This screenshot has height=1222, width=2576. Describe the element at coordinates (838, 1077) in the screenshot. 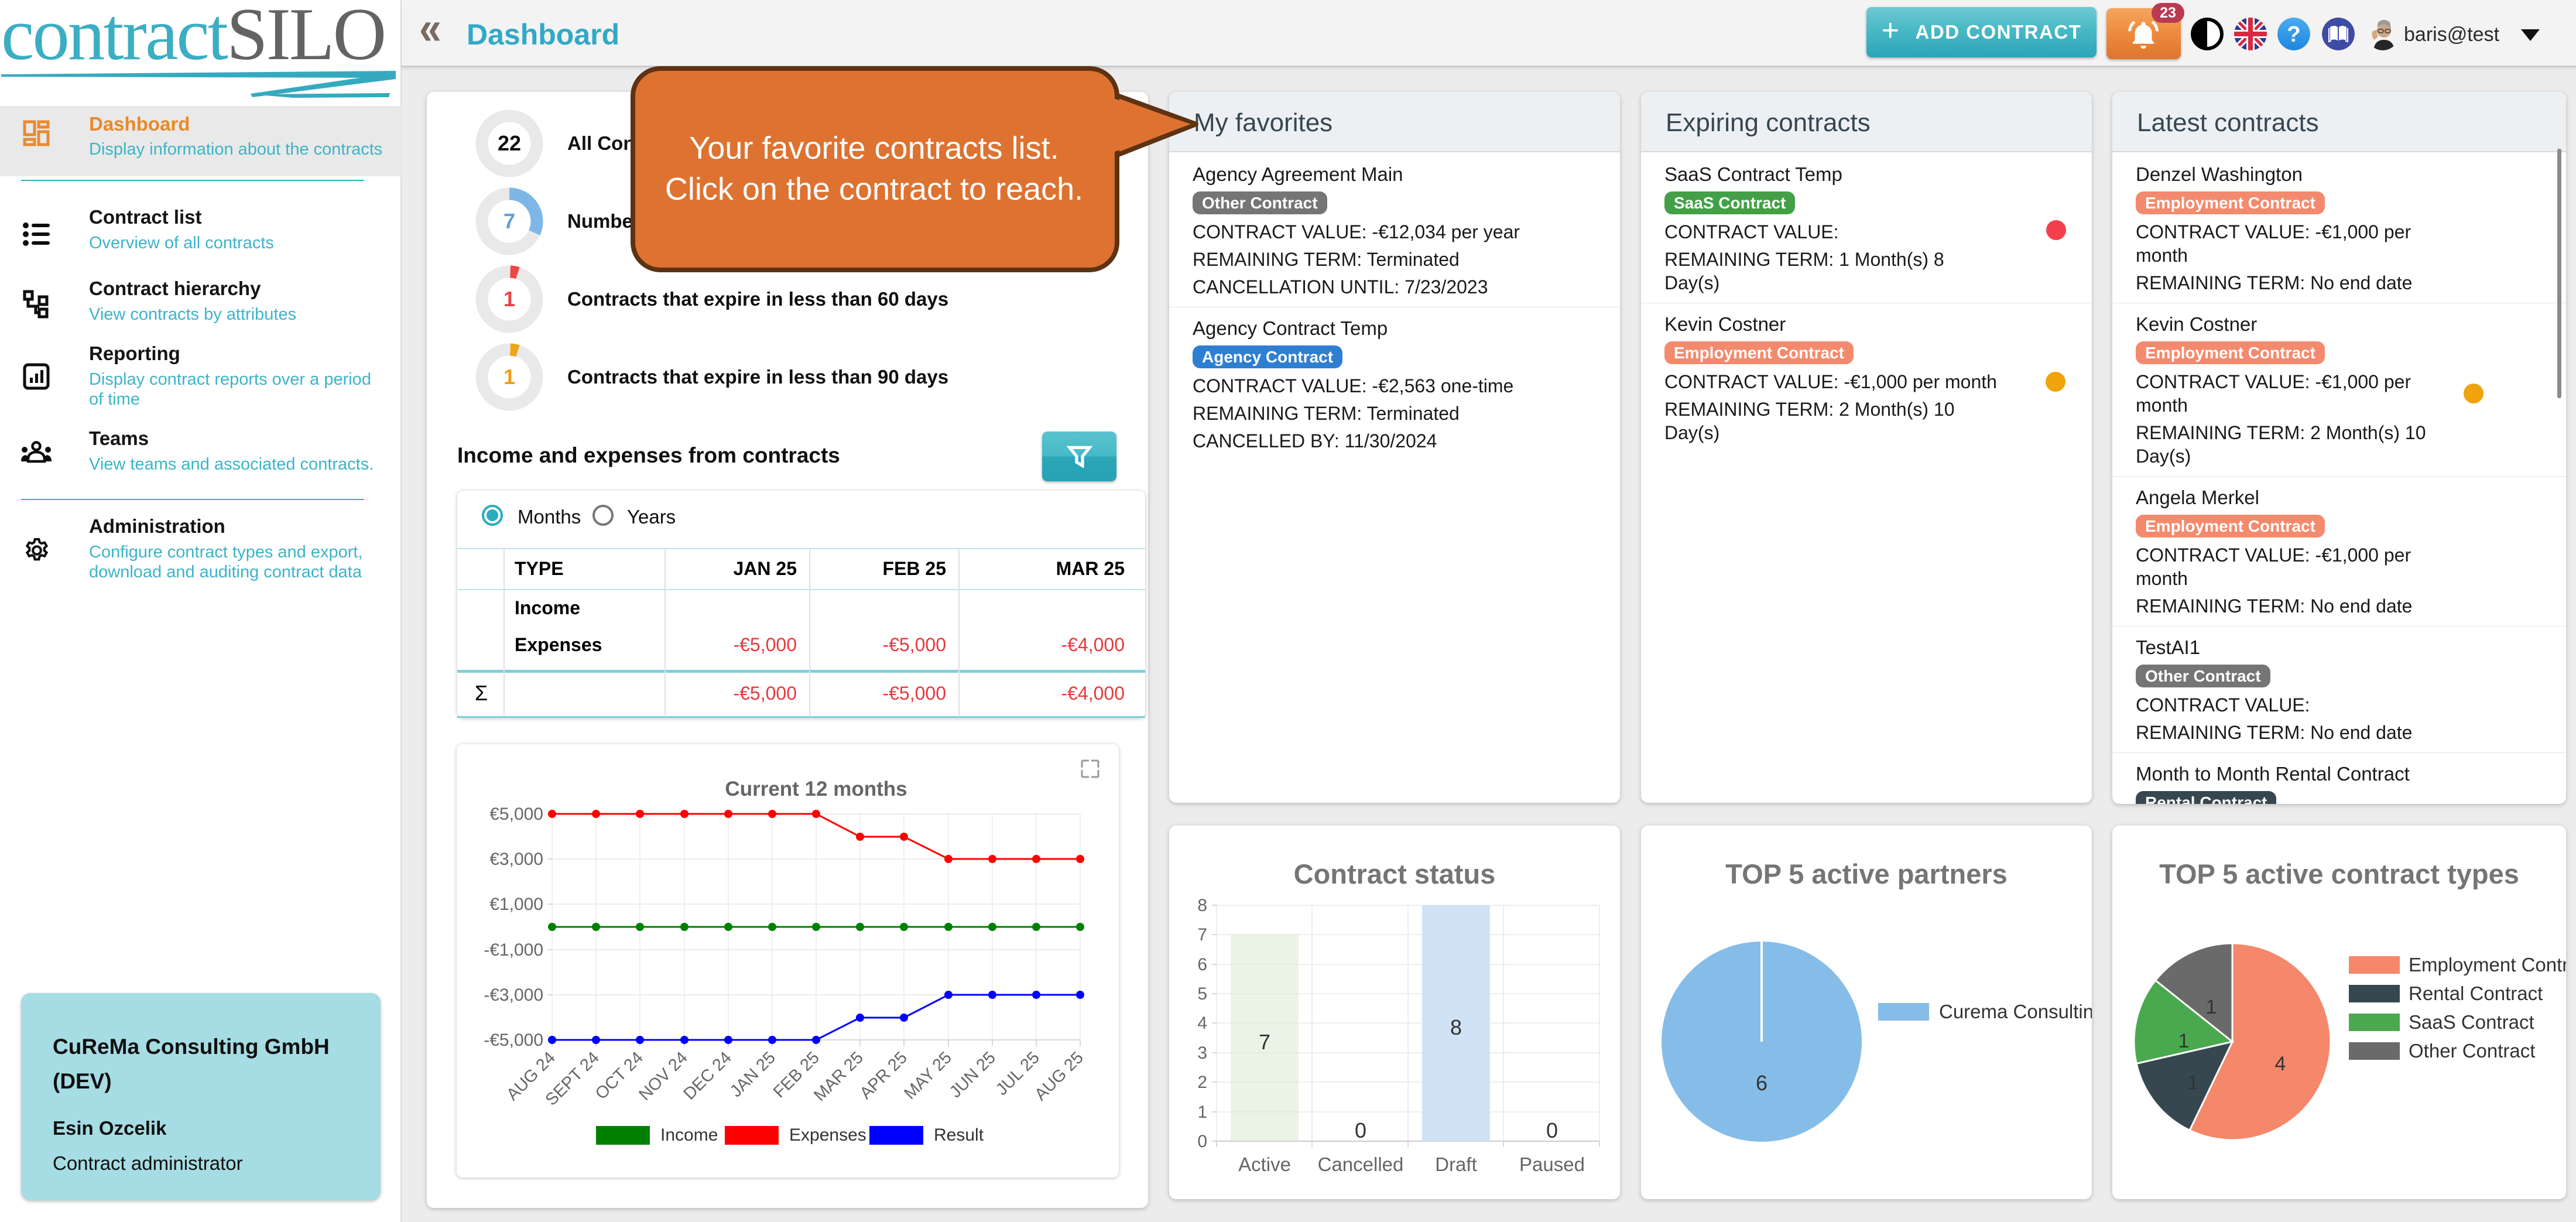

I see `svg-text: MAR 25` at that location.